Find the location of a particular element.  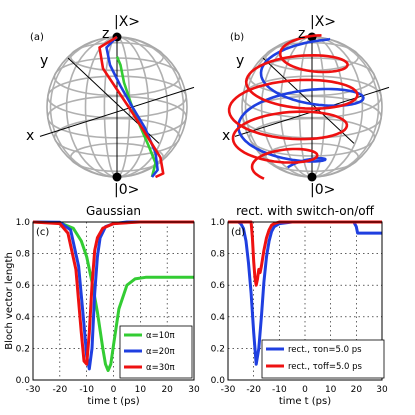

chart-d-ytick-label: 1.0 is located at coordinates (218, 223).